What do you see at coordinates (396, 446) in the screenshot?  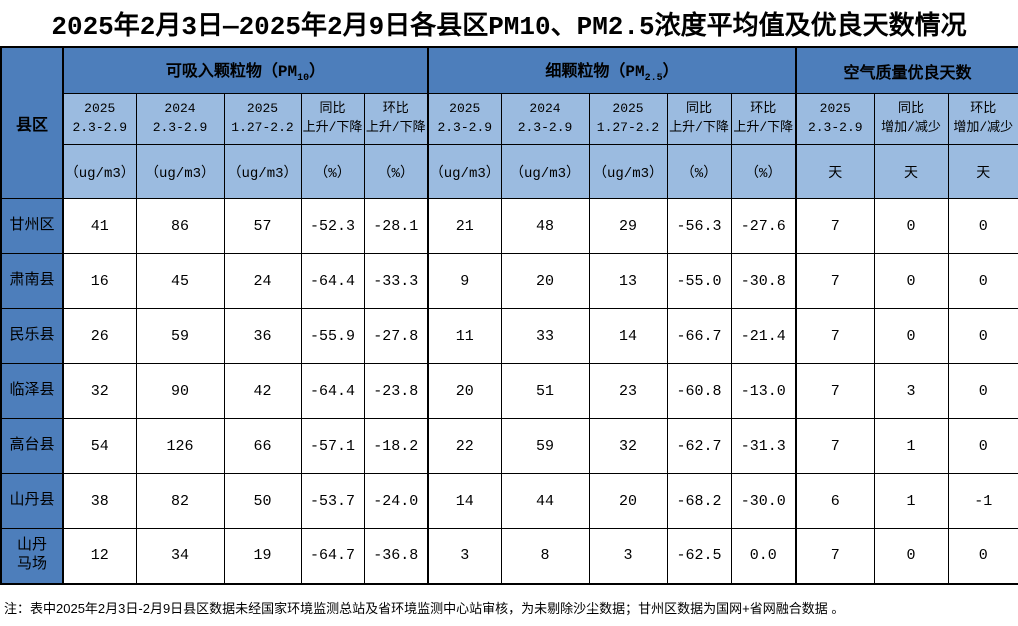 I see `value-cell: -18.2` at bounding box center [396, 446].